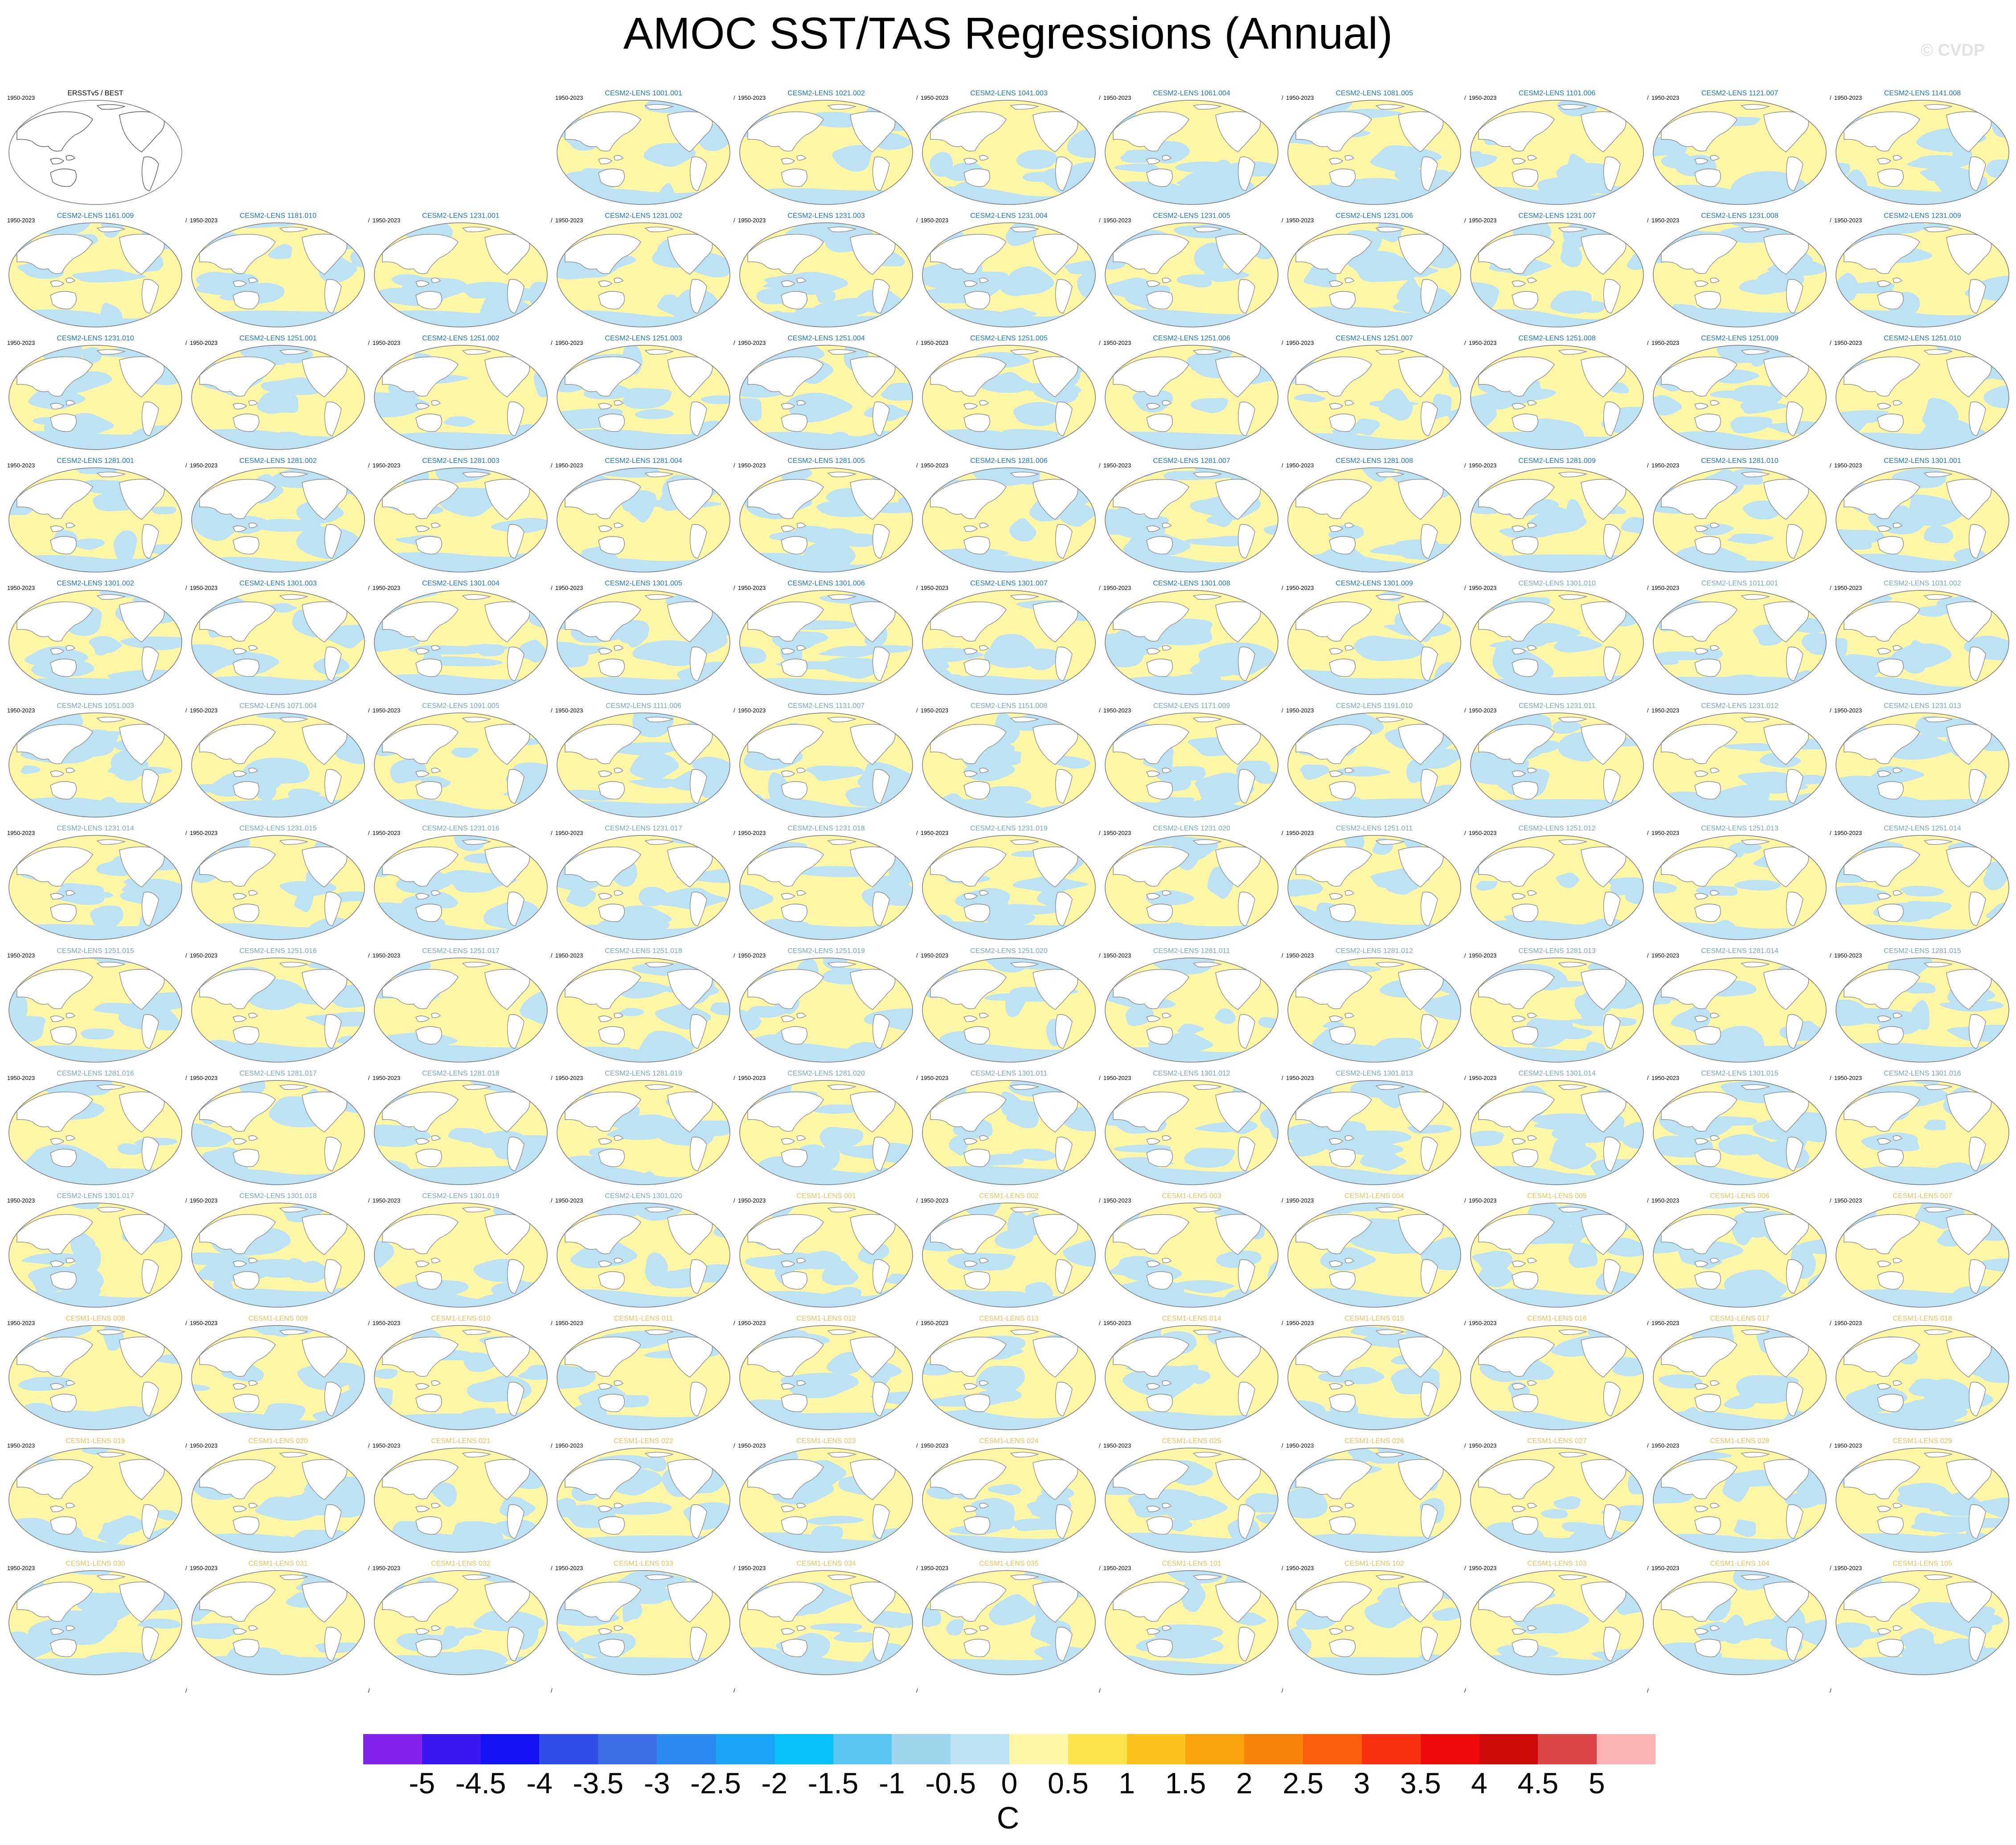  Describe the element at coordinates (461, 828) in the screenshot. I see `member-panel-title: CESM2-LENS 1231.016` at that location.